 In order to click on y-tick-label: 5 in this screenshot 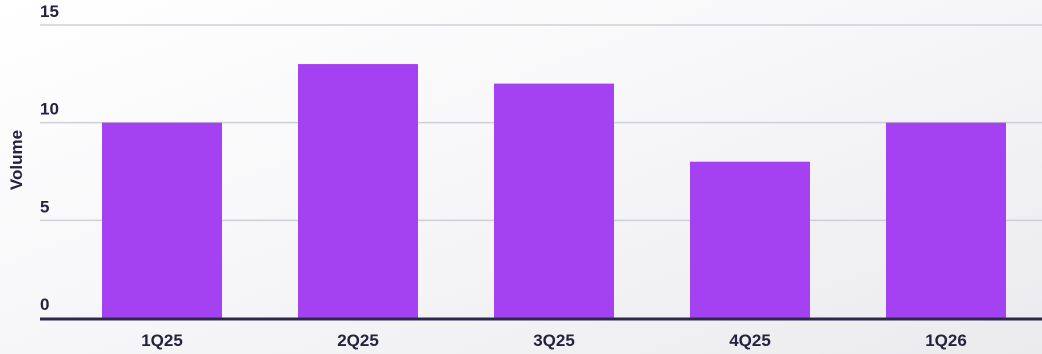, I will do `click(44, 206)`.